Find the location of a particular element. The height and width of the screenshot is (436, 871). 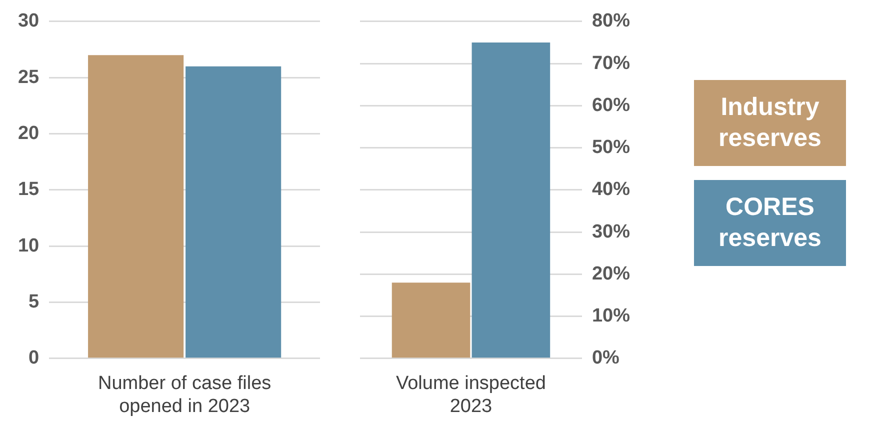

y-tick-label: 0 is located at coordinates (34, 358).